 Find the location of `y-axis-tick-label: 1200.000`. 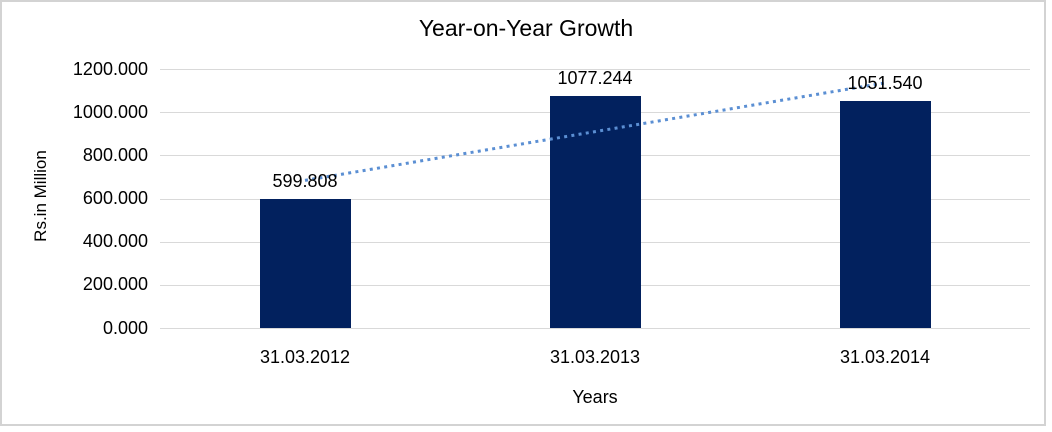

y-axis-tick-label: 1200.000 is located at coordinates (110, 68).